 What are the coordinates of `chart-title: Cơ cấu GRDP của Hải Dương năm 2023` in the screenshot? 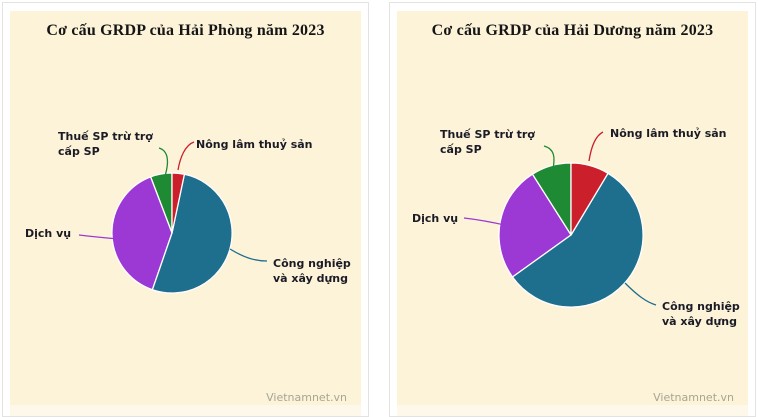 It's located at (572, 30).